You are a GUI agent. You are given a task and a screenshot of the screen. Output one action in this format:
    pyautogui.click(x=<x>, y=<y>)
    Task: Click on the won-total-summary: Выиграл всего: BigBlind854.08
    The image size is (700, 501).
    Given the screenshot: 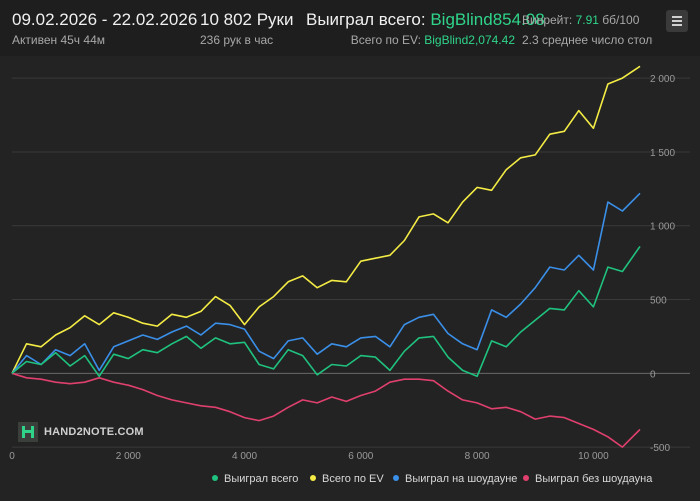 What is the action you would take?
    pyautogui.click(x=425, y=20)
    